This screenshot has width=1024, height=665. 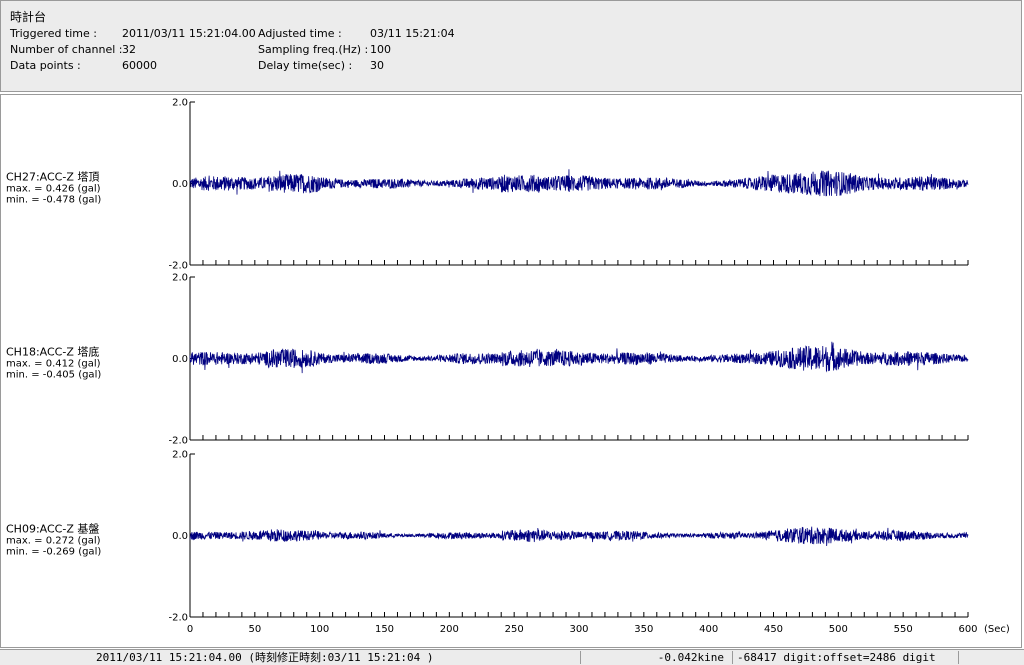 What do you see at coordinates (53, 552) in the screenshot?
I see `channel-min: min. = -0.269 (gal)` at bounding box center [53, 552].